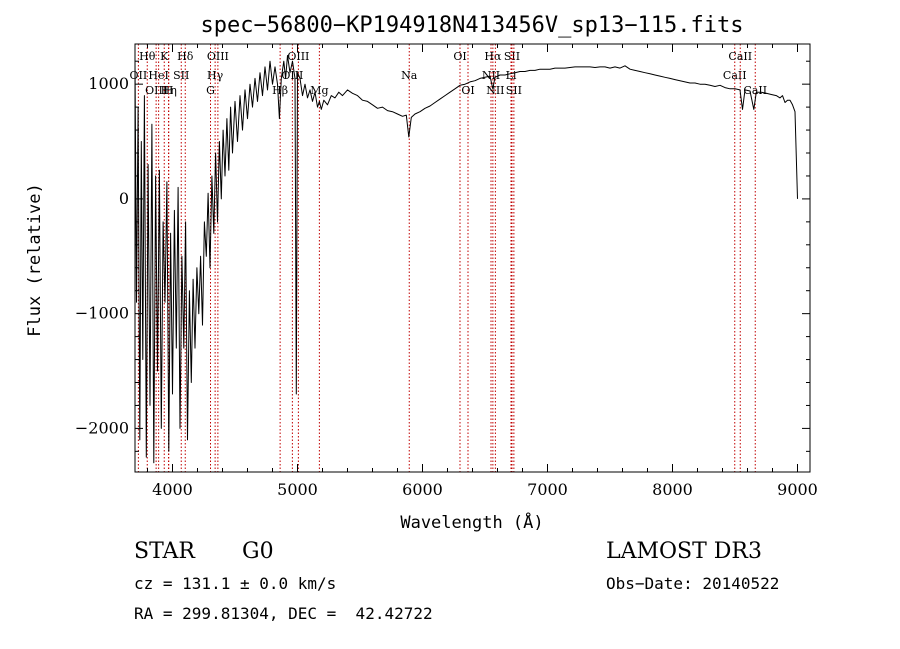  Describe the element at coordinates (459, 56) in the screenshot. I see `line-marker-label-17: OI` at that location.